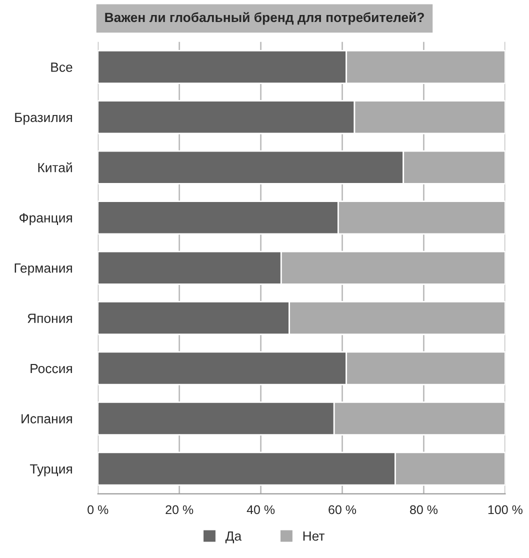  I want to click on legend-label: Нет, so click(314, 536).